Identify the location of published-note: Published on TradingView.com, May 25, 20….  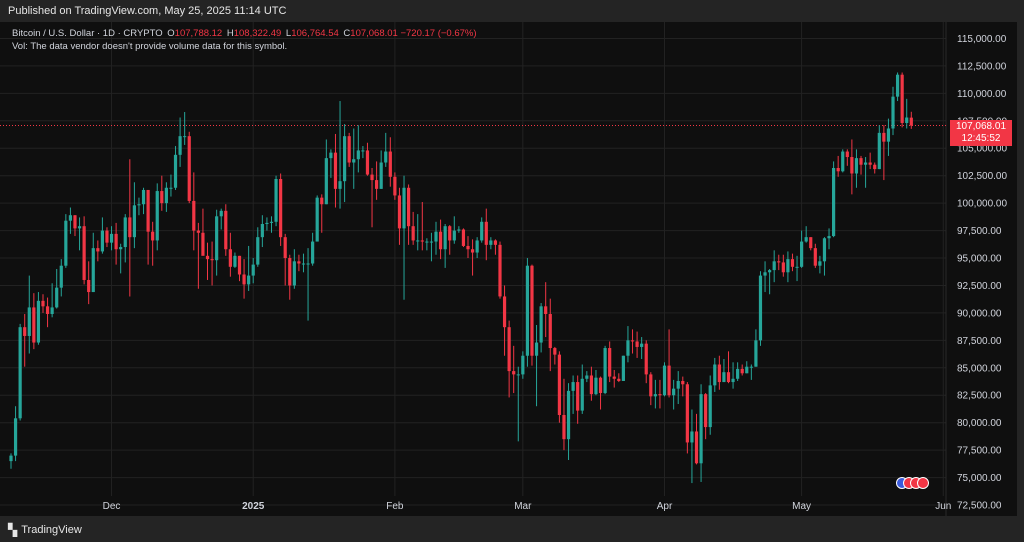
(147, 11).